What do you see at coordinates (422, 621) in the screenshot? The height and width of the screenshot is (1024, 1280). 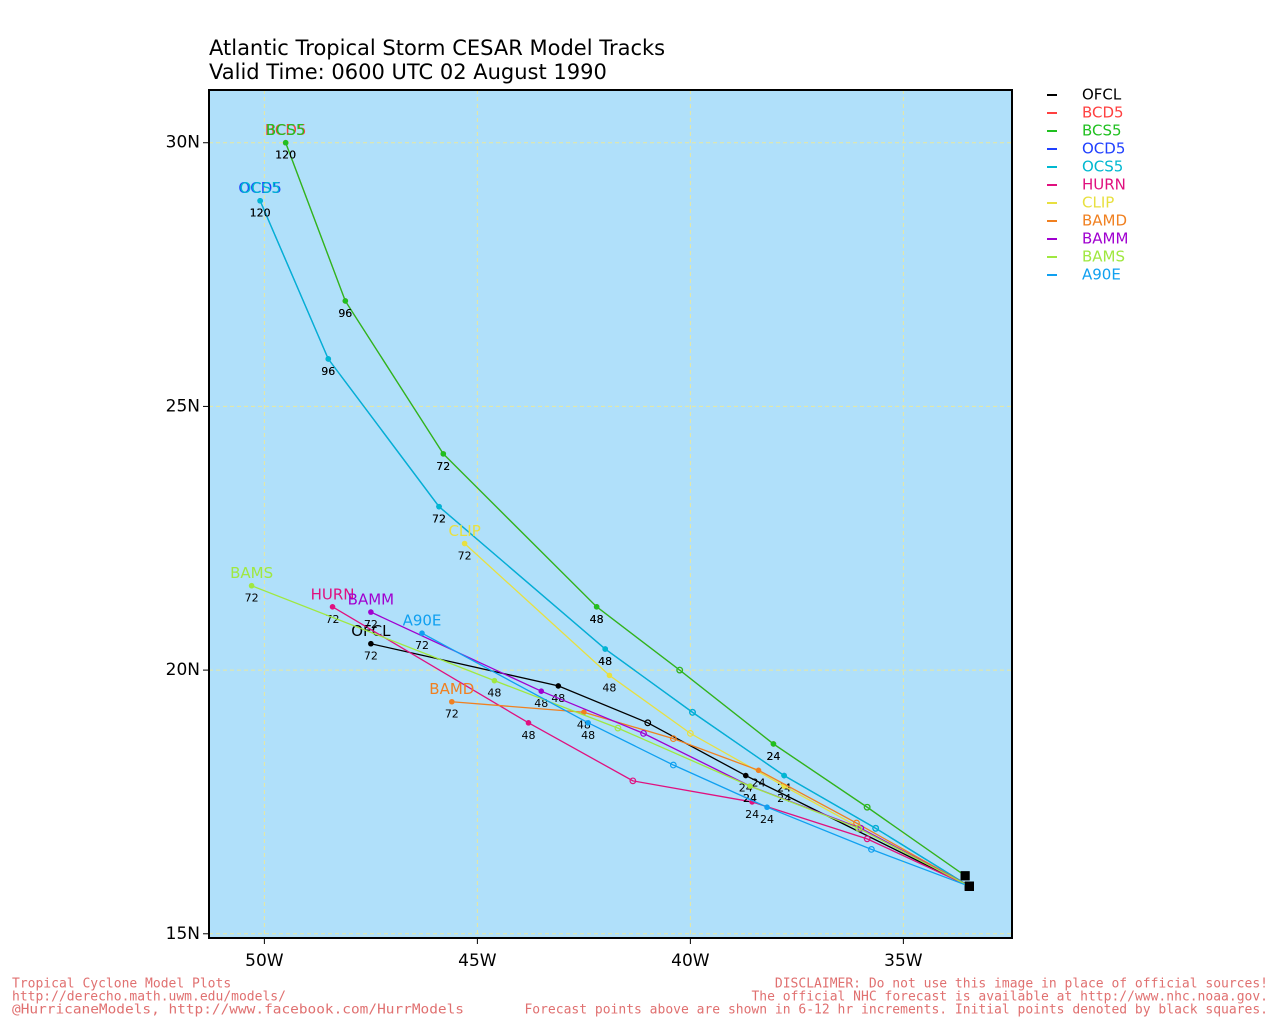 I see `model-label: A90E` at bounding box center [422, 621].